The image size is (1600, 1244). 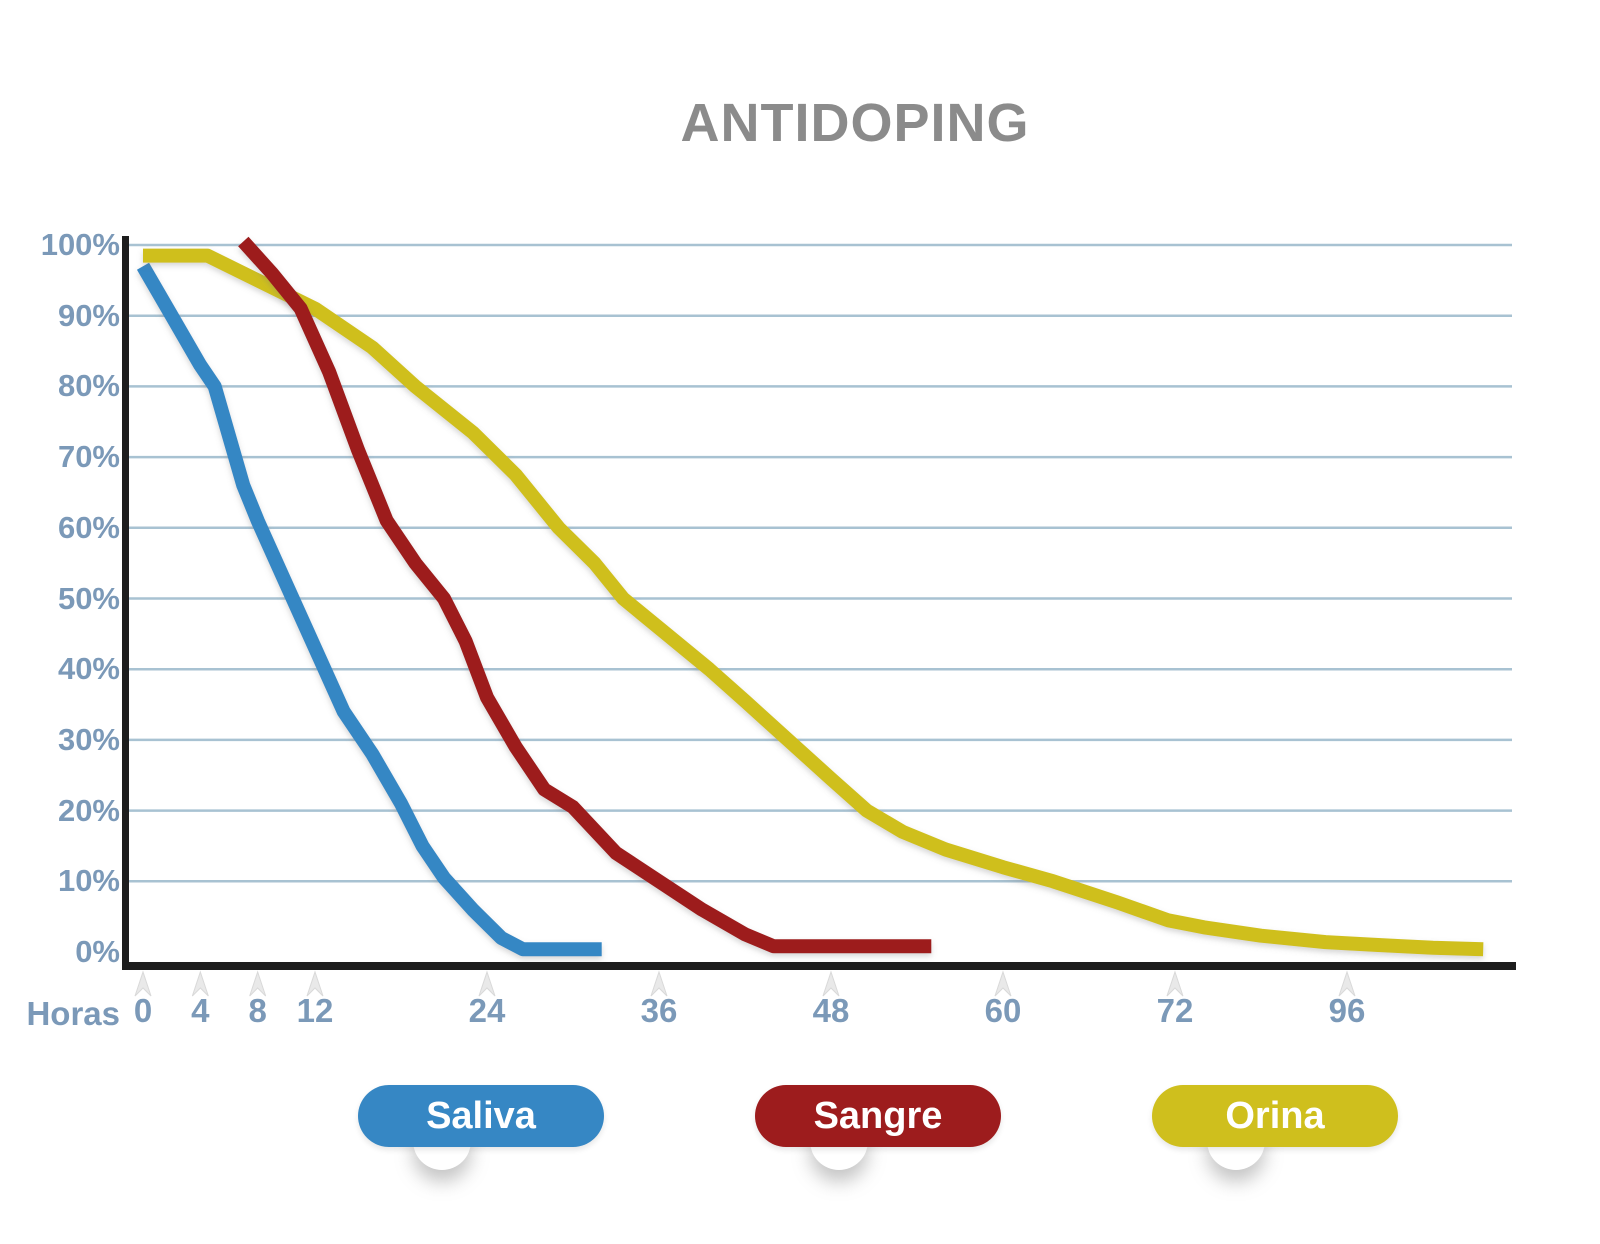 I want to click on y-tick-label: 50%, so click(x=88, y=598).